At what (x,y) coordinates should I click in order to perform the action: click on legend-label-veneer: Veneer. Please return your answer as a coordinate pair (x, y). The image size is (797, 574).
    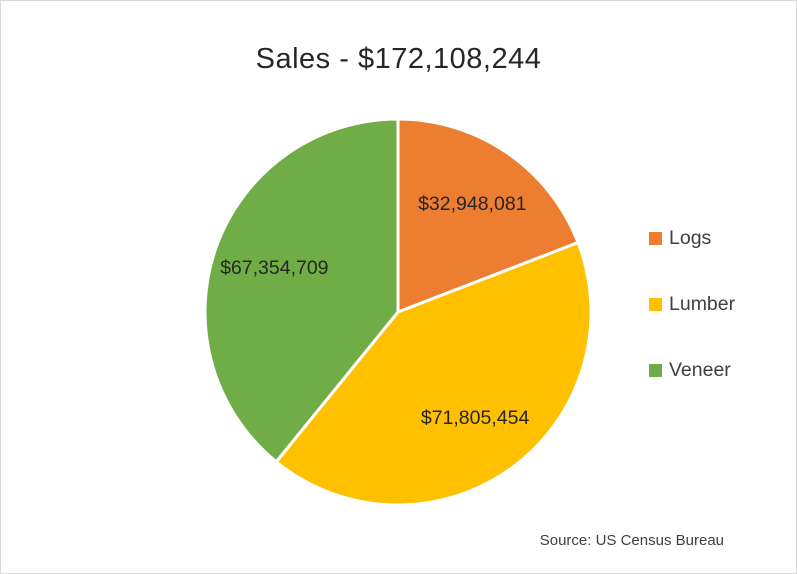
    Looking at the image, I should click on (700, 370).